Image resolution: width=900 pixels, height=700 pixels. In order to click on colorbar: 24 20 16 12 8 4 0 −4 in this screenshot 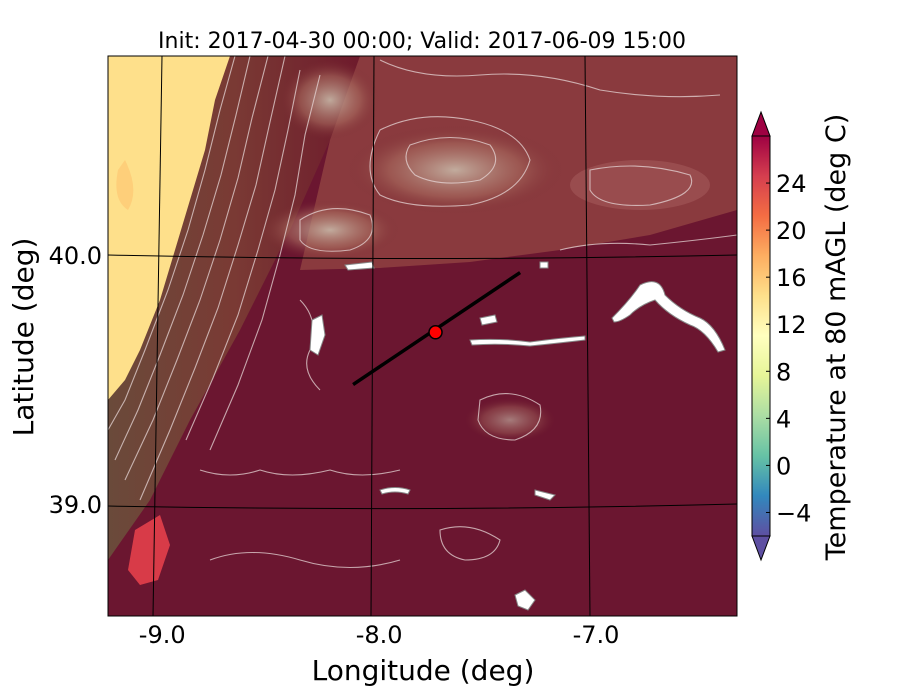, I will do `click(781, 336)`.